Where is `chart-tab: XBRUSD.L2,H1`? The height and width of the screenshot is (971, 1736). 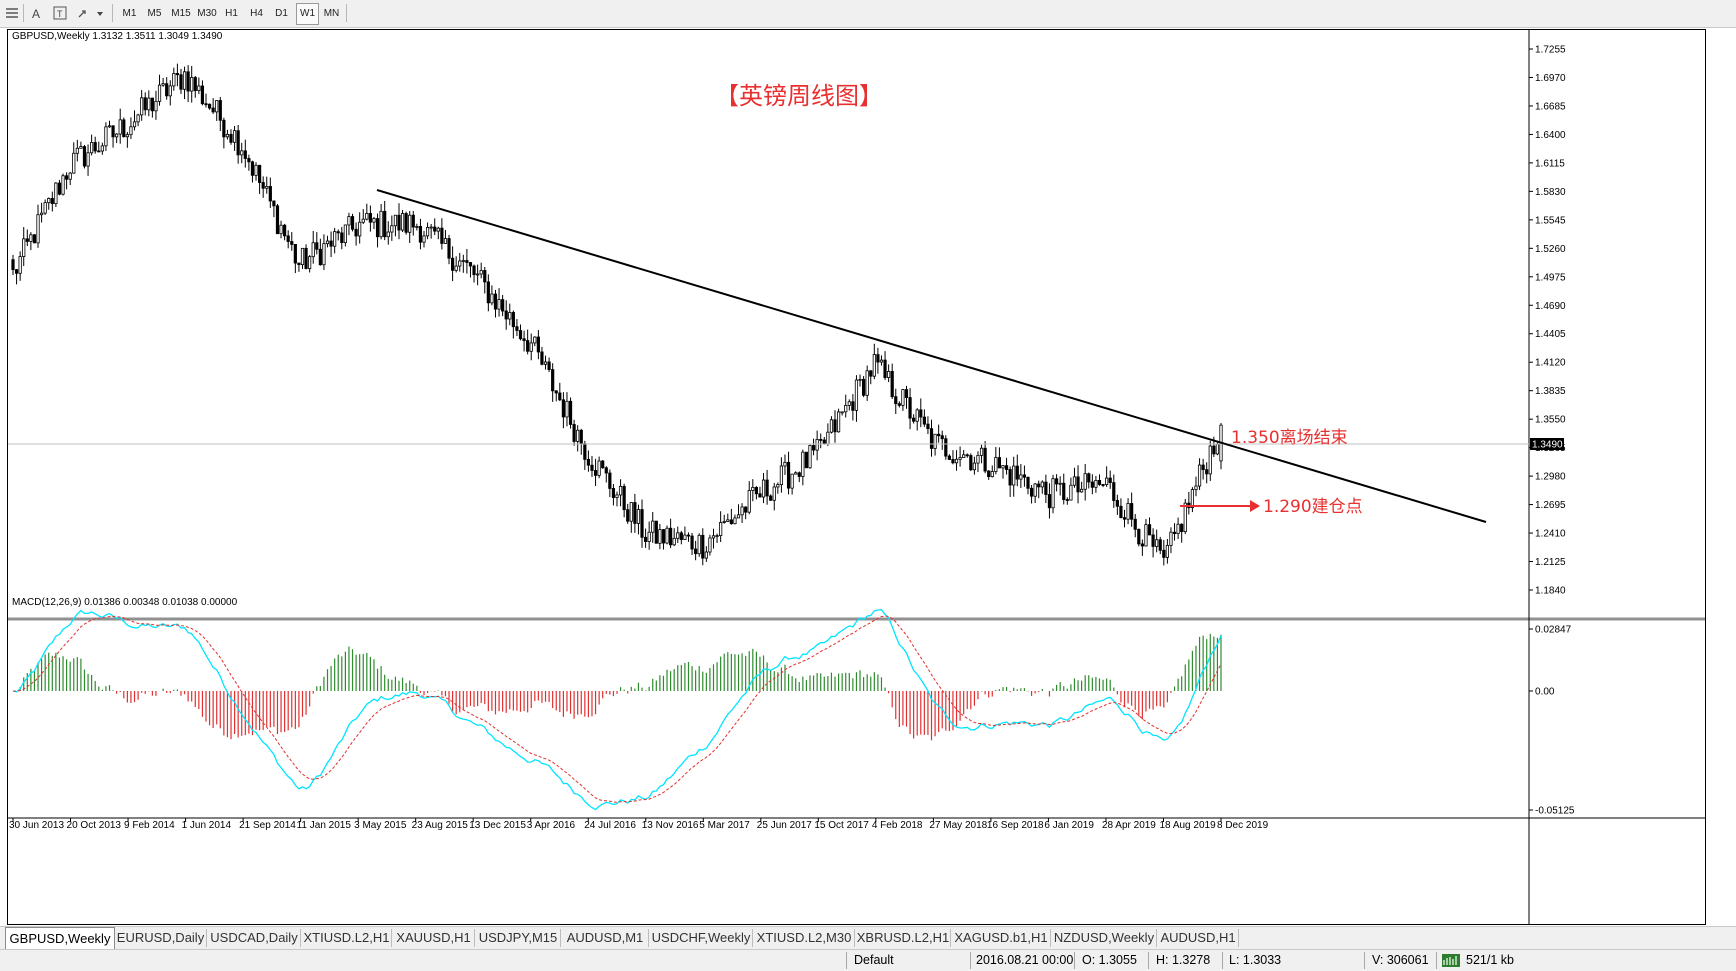 chart-tab: XBRUSD.L2,H1 is located at coordinates (903, 938).